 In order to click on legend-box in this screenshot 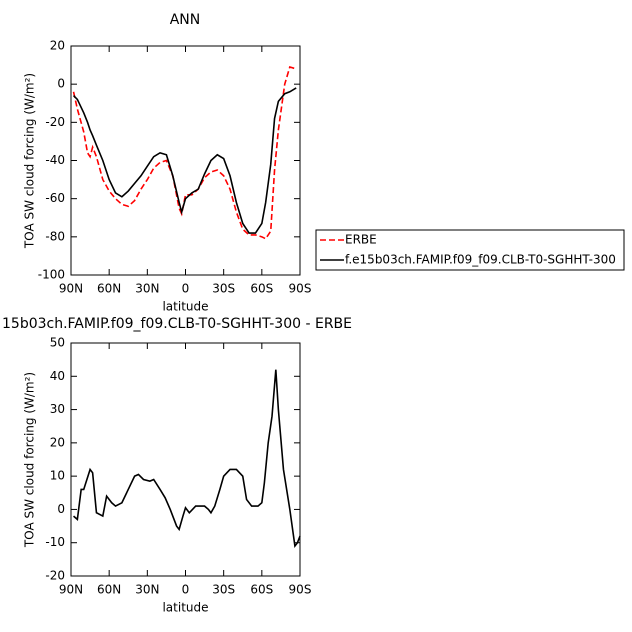, I will do `click(470, 250)`.